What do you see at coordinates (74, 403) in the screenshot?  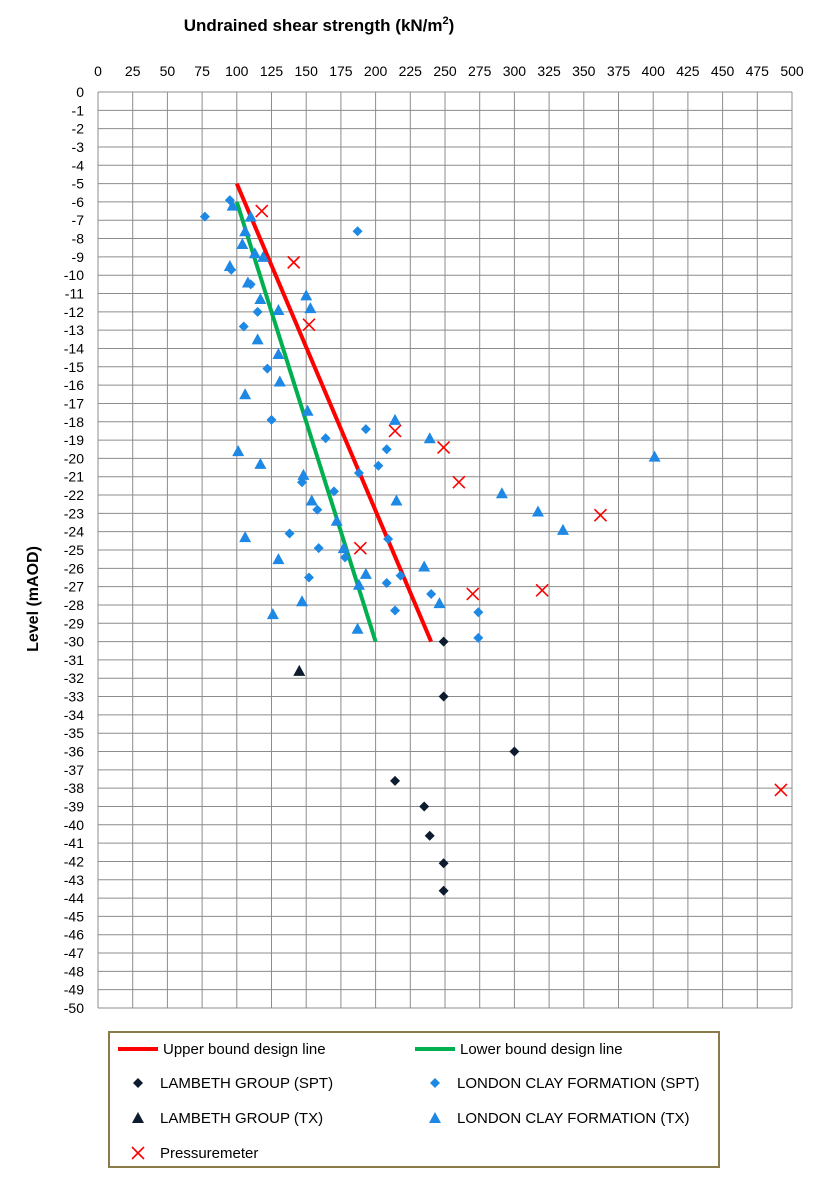 I see `y-tick-label: -17` at bounding box center [74, 403].